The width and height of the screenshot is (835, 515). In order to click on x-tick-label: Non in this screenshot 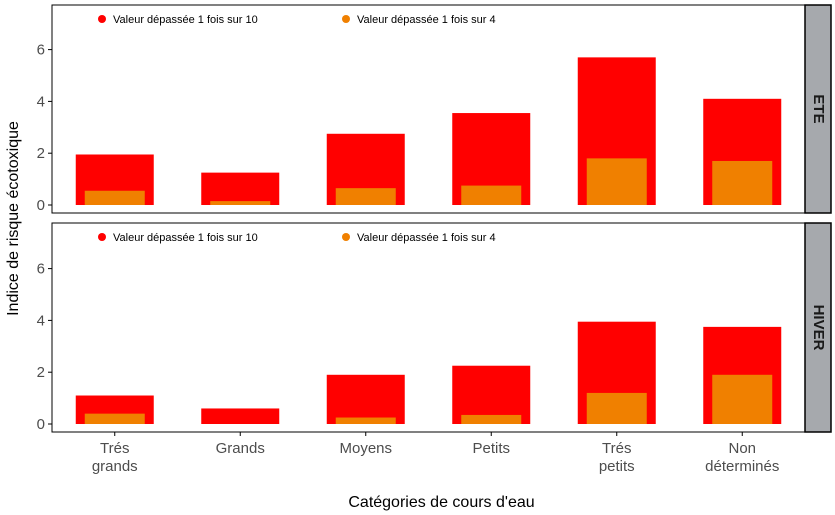, I will do `click(742, 448)`.